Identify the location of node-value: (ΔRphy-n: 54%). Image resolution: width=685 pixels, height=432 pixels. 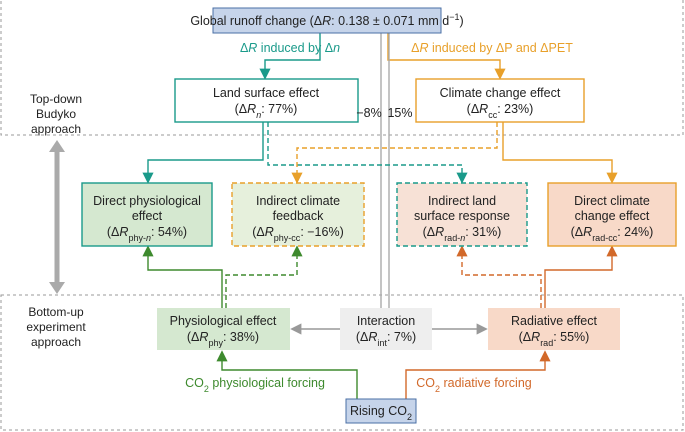
(147, 234).